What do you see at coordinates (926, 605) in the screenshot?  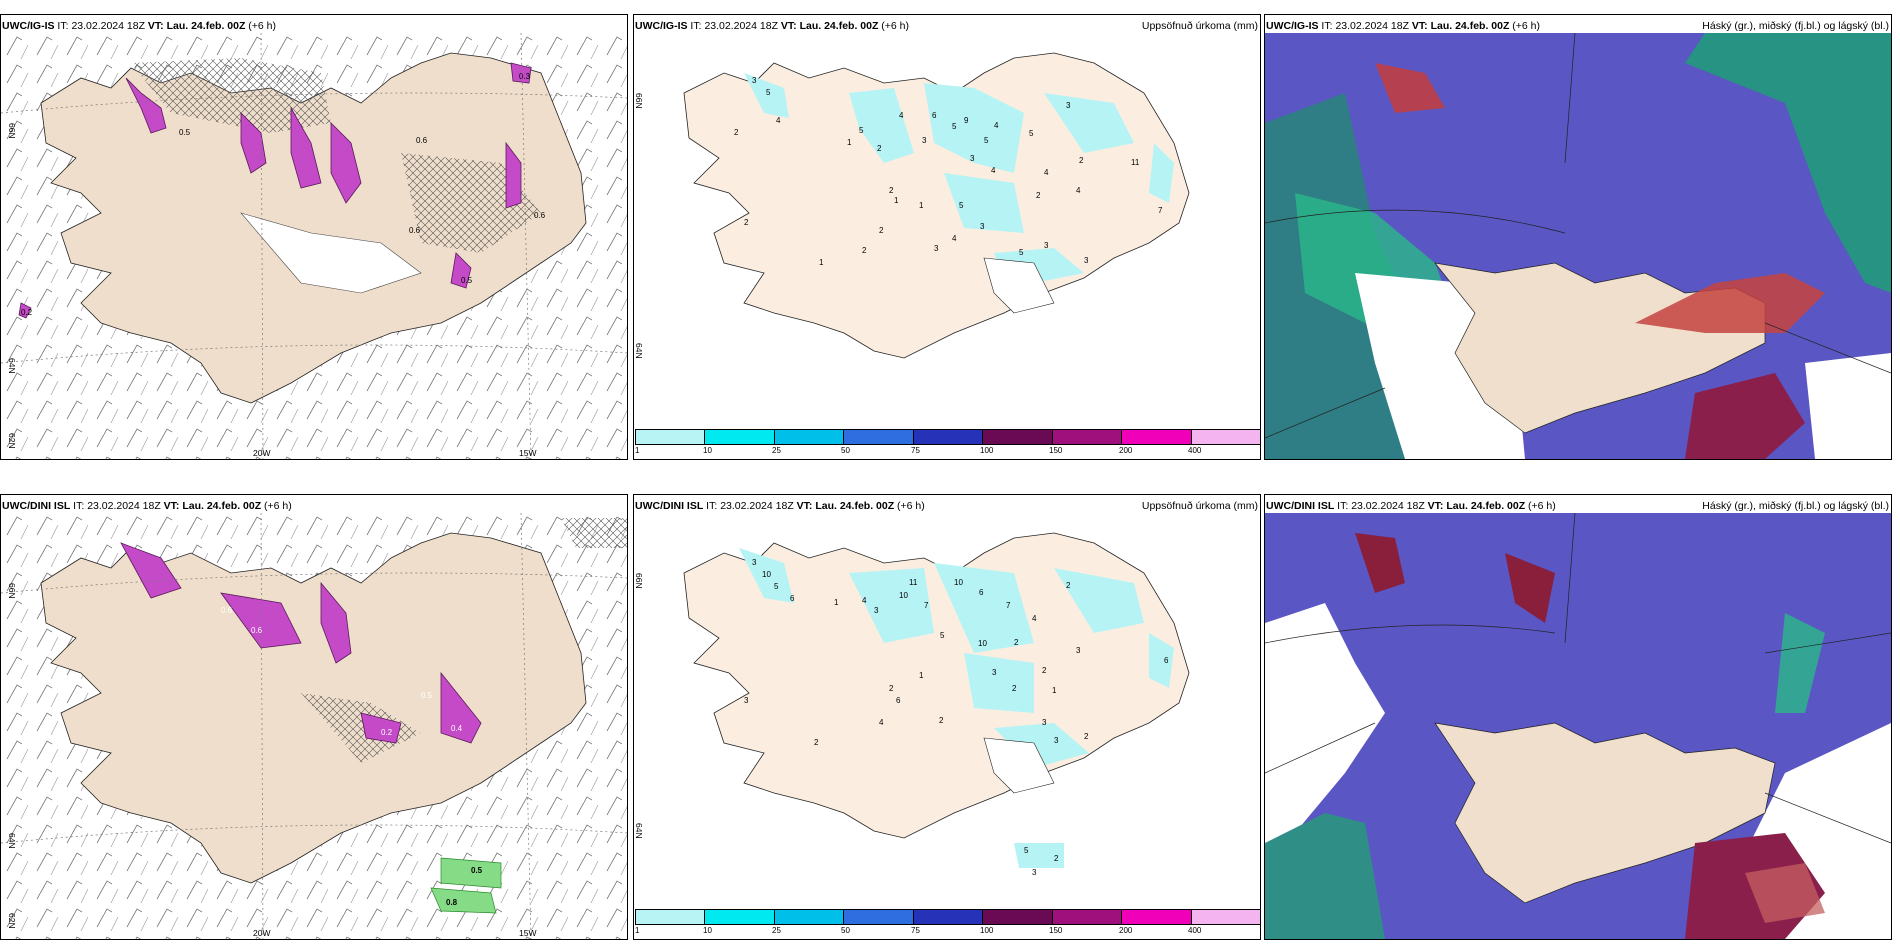 I see `svg-text: 7` at bounding box center [926, 605].